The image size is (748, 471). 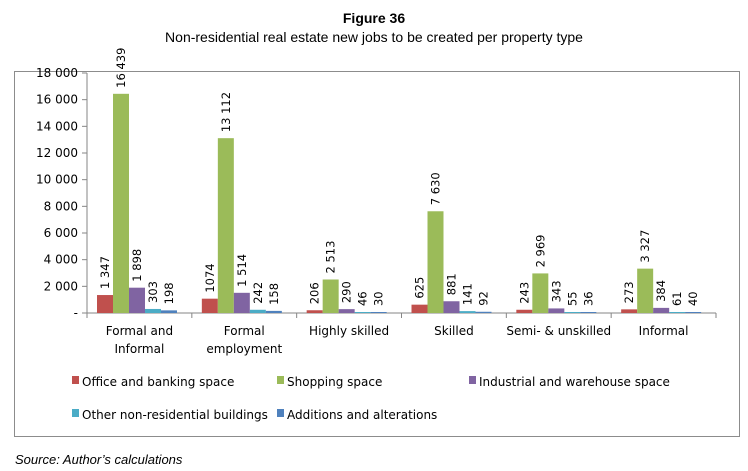 I want to click on data-label: 290, so click(x=347, y=292).